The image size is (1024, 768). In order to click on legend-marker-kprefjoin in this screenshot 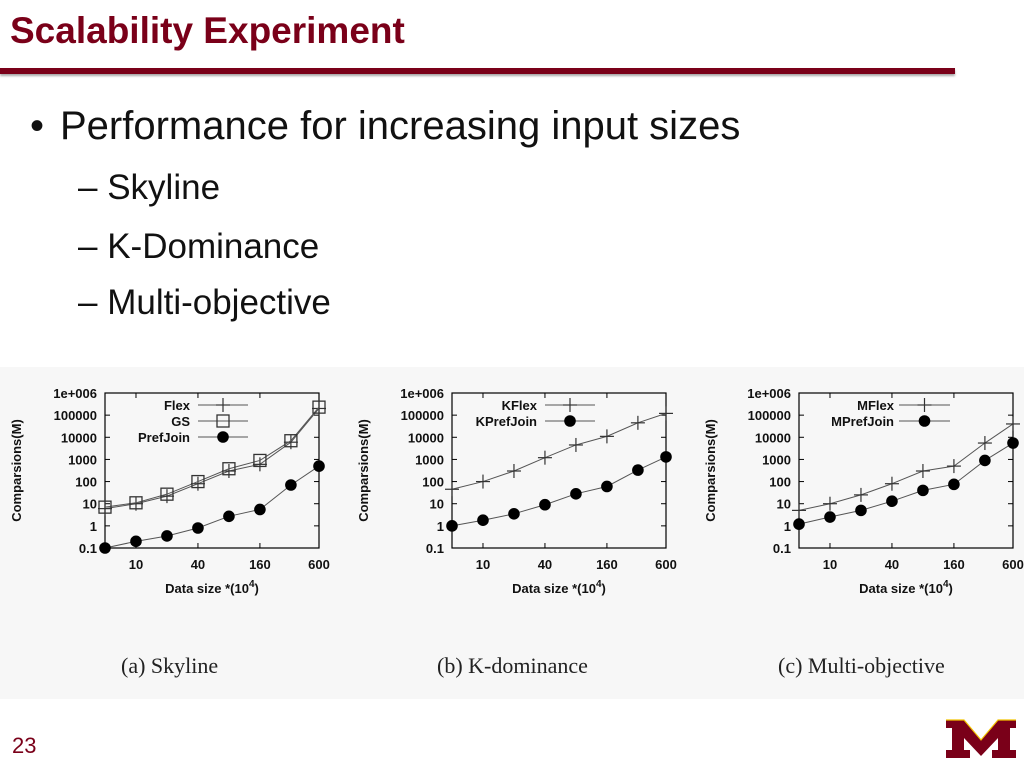, I will do `click(570, 421)`.